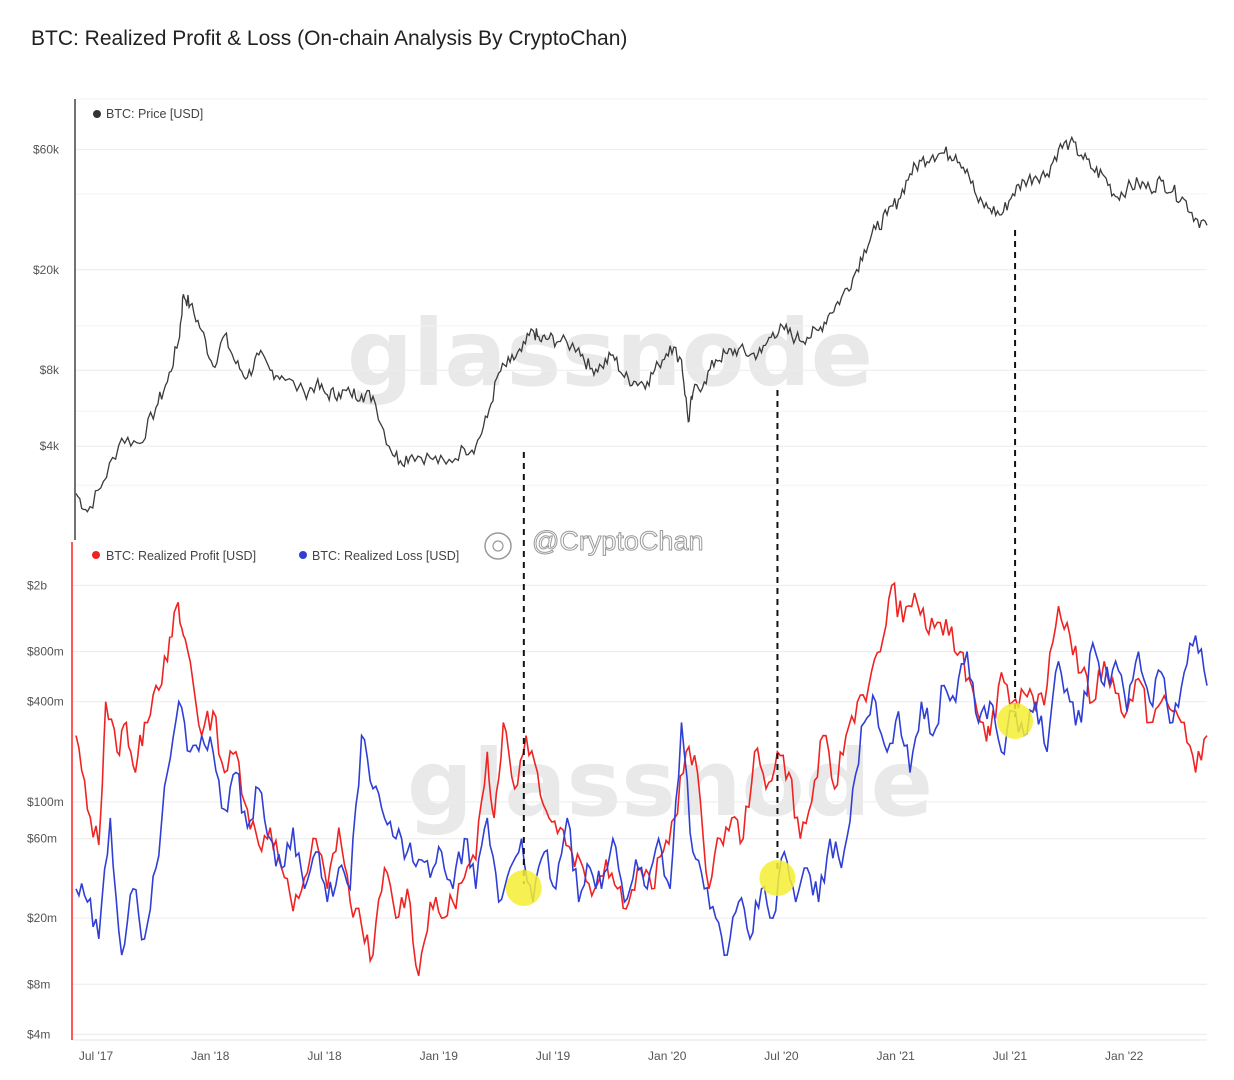 Image resolution: width=1234 pixels, height=1080 pixels. What do you see at coordinates (210, 1056) in the screenshot?
I see `x-tick-label: Jan '18` at bounding box center [210, 1056].